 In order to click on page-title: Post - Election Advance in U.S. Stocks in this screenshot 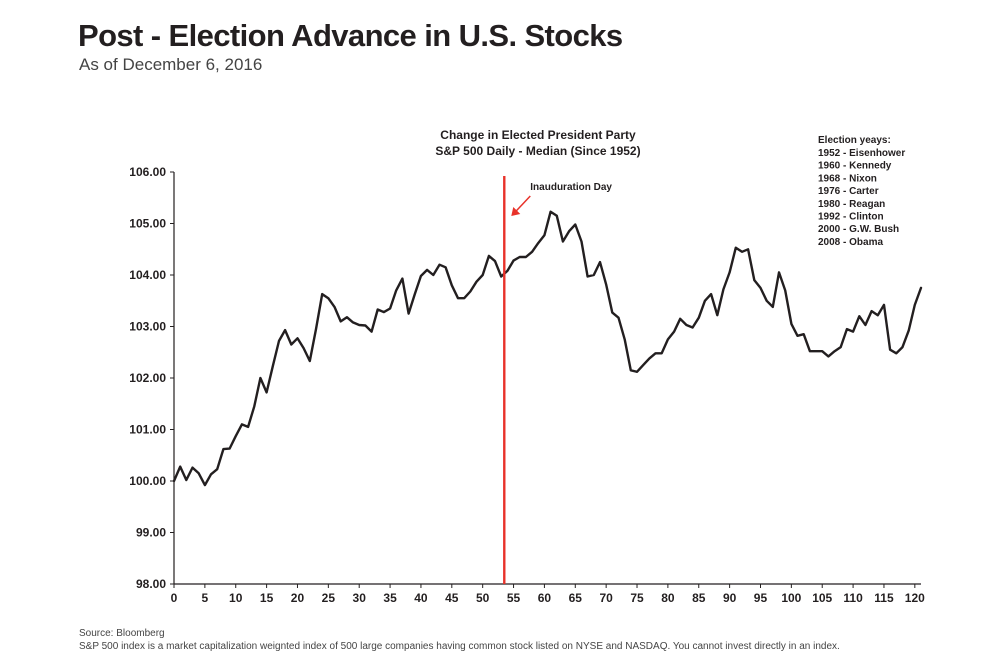, I will do `click(350, 35)`.